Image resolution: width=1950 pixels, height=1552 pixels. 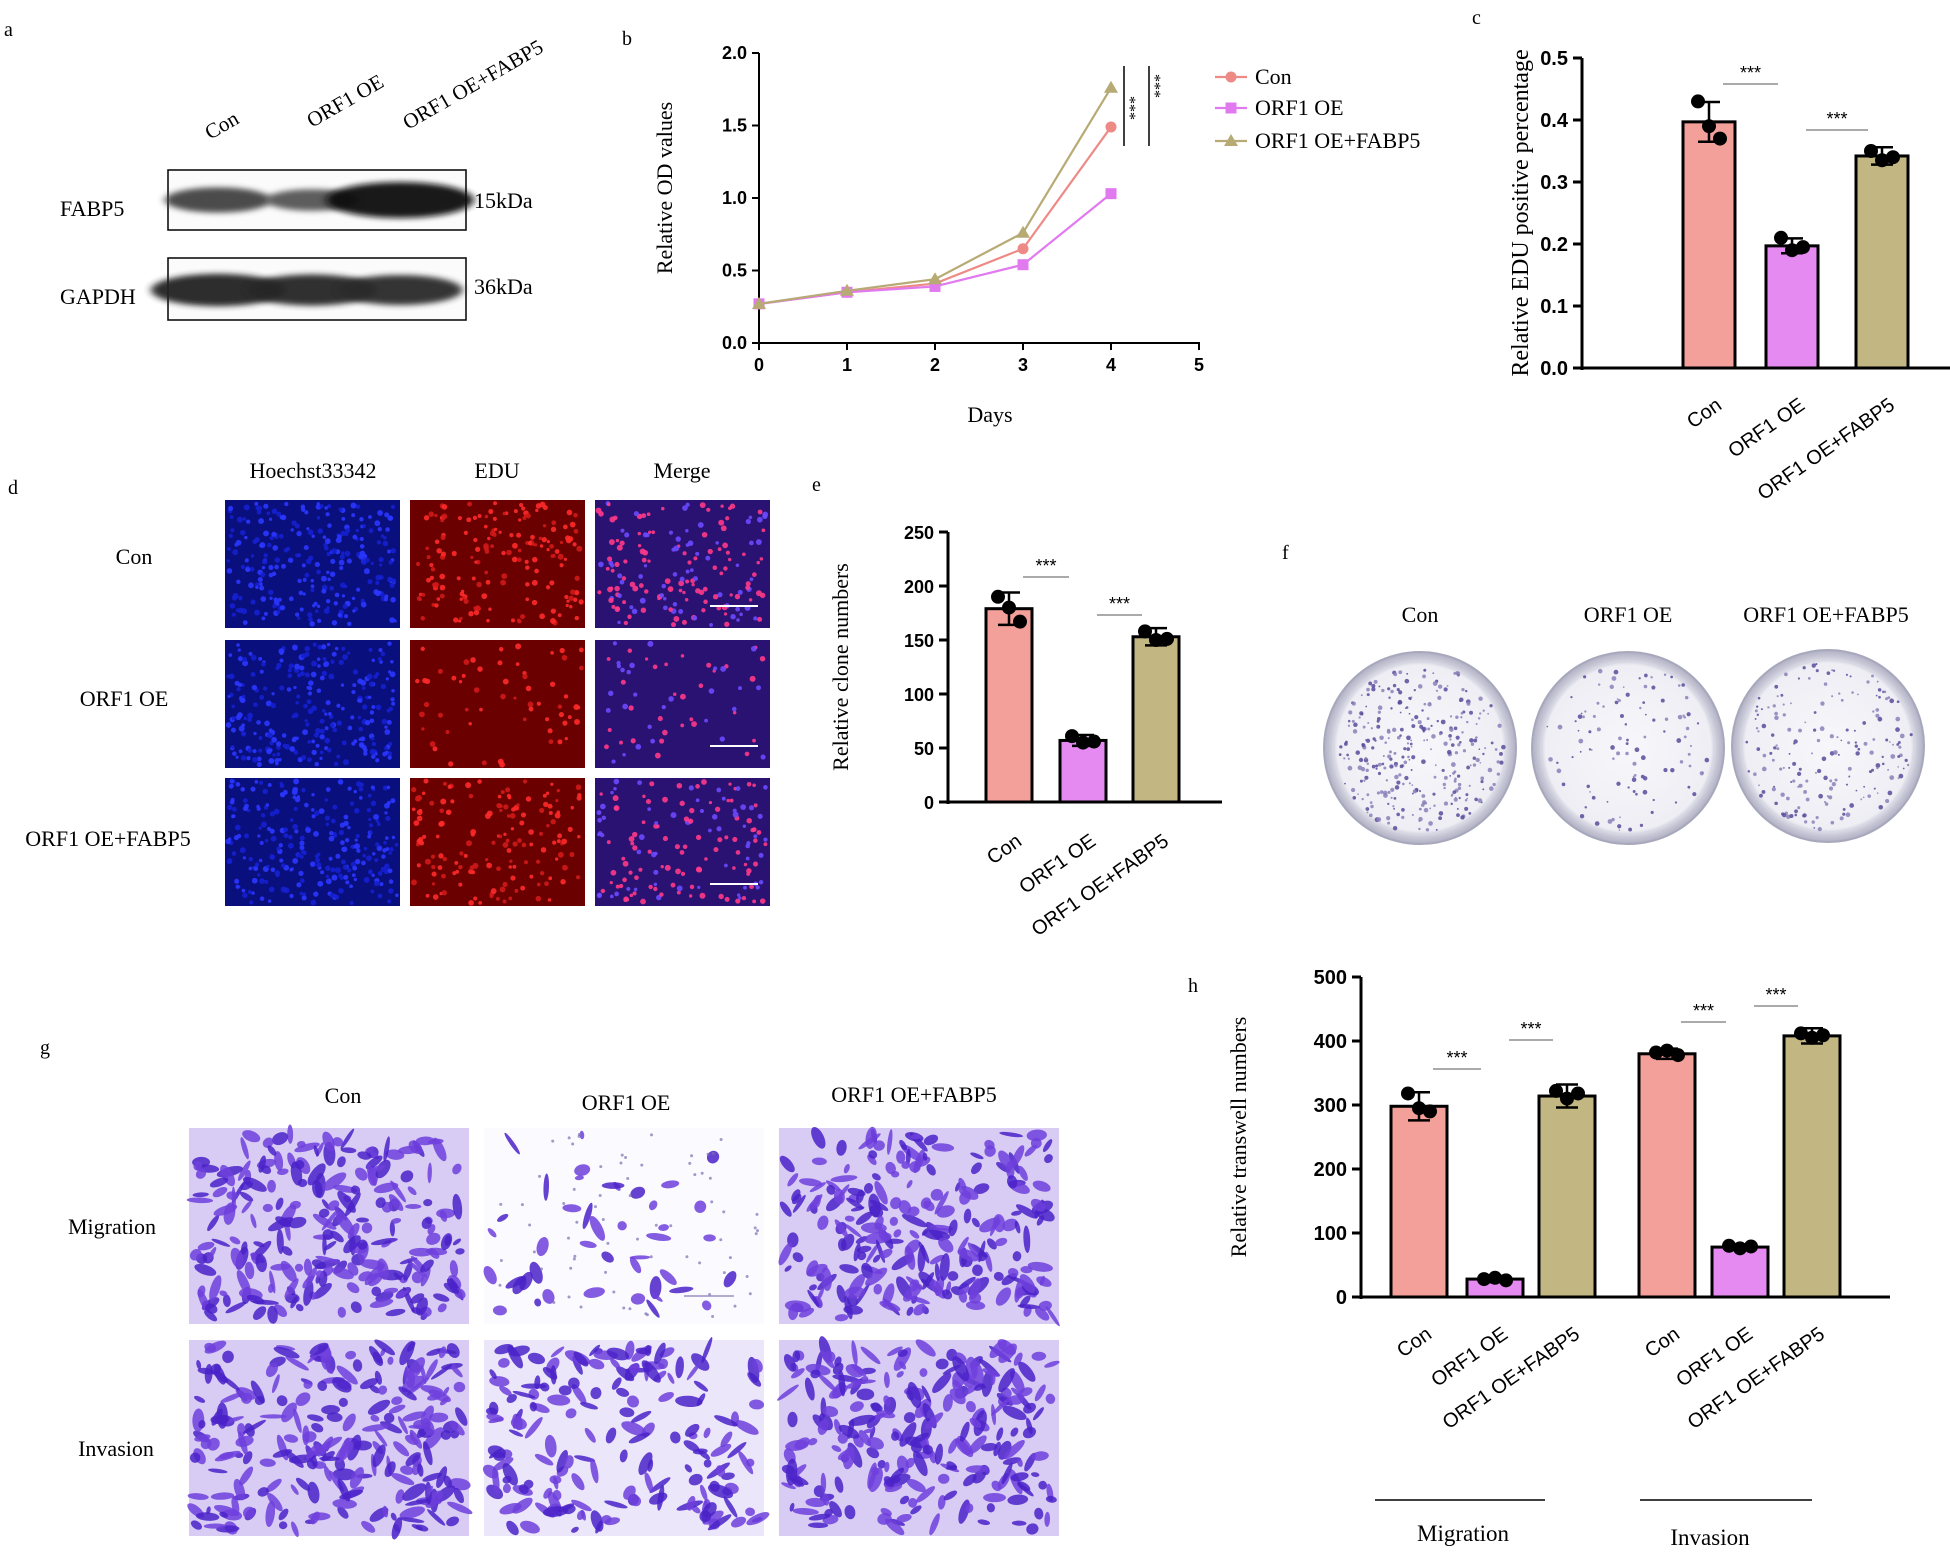 I want to click on transwell-image-grid, so click(x=623, y=1332).